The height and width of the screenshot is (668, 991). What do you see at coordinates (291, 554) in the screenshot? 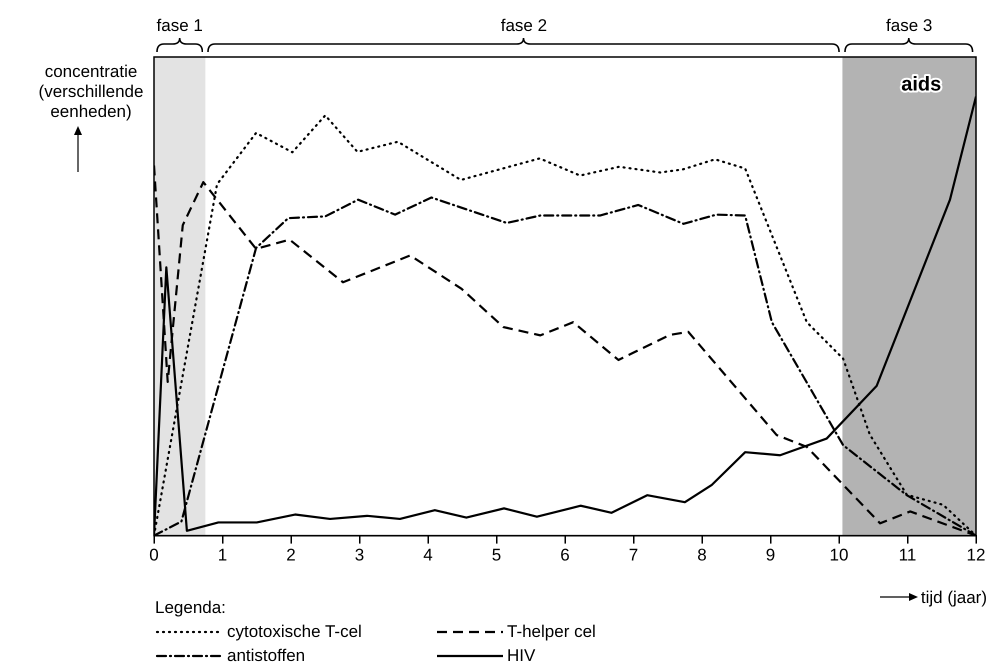
I see `x-tick-label: 2` at bounding box center [291, 554].